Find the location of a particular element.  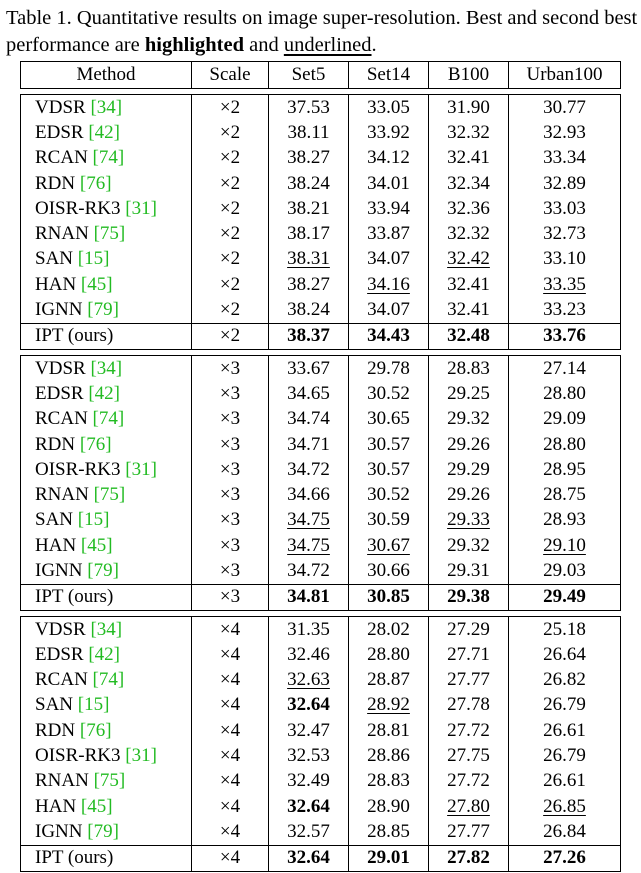

value-cell: 34.16 is located at coordinates (388, 285).